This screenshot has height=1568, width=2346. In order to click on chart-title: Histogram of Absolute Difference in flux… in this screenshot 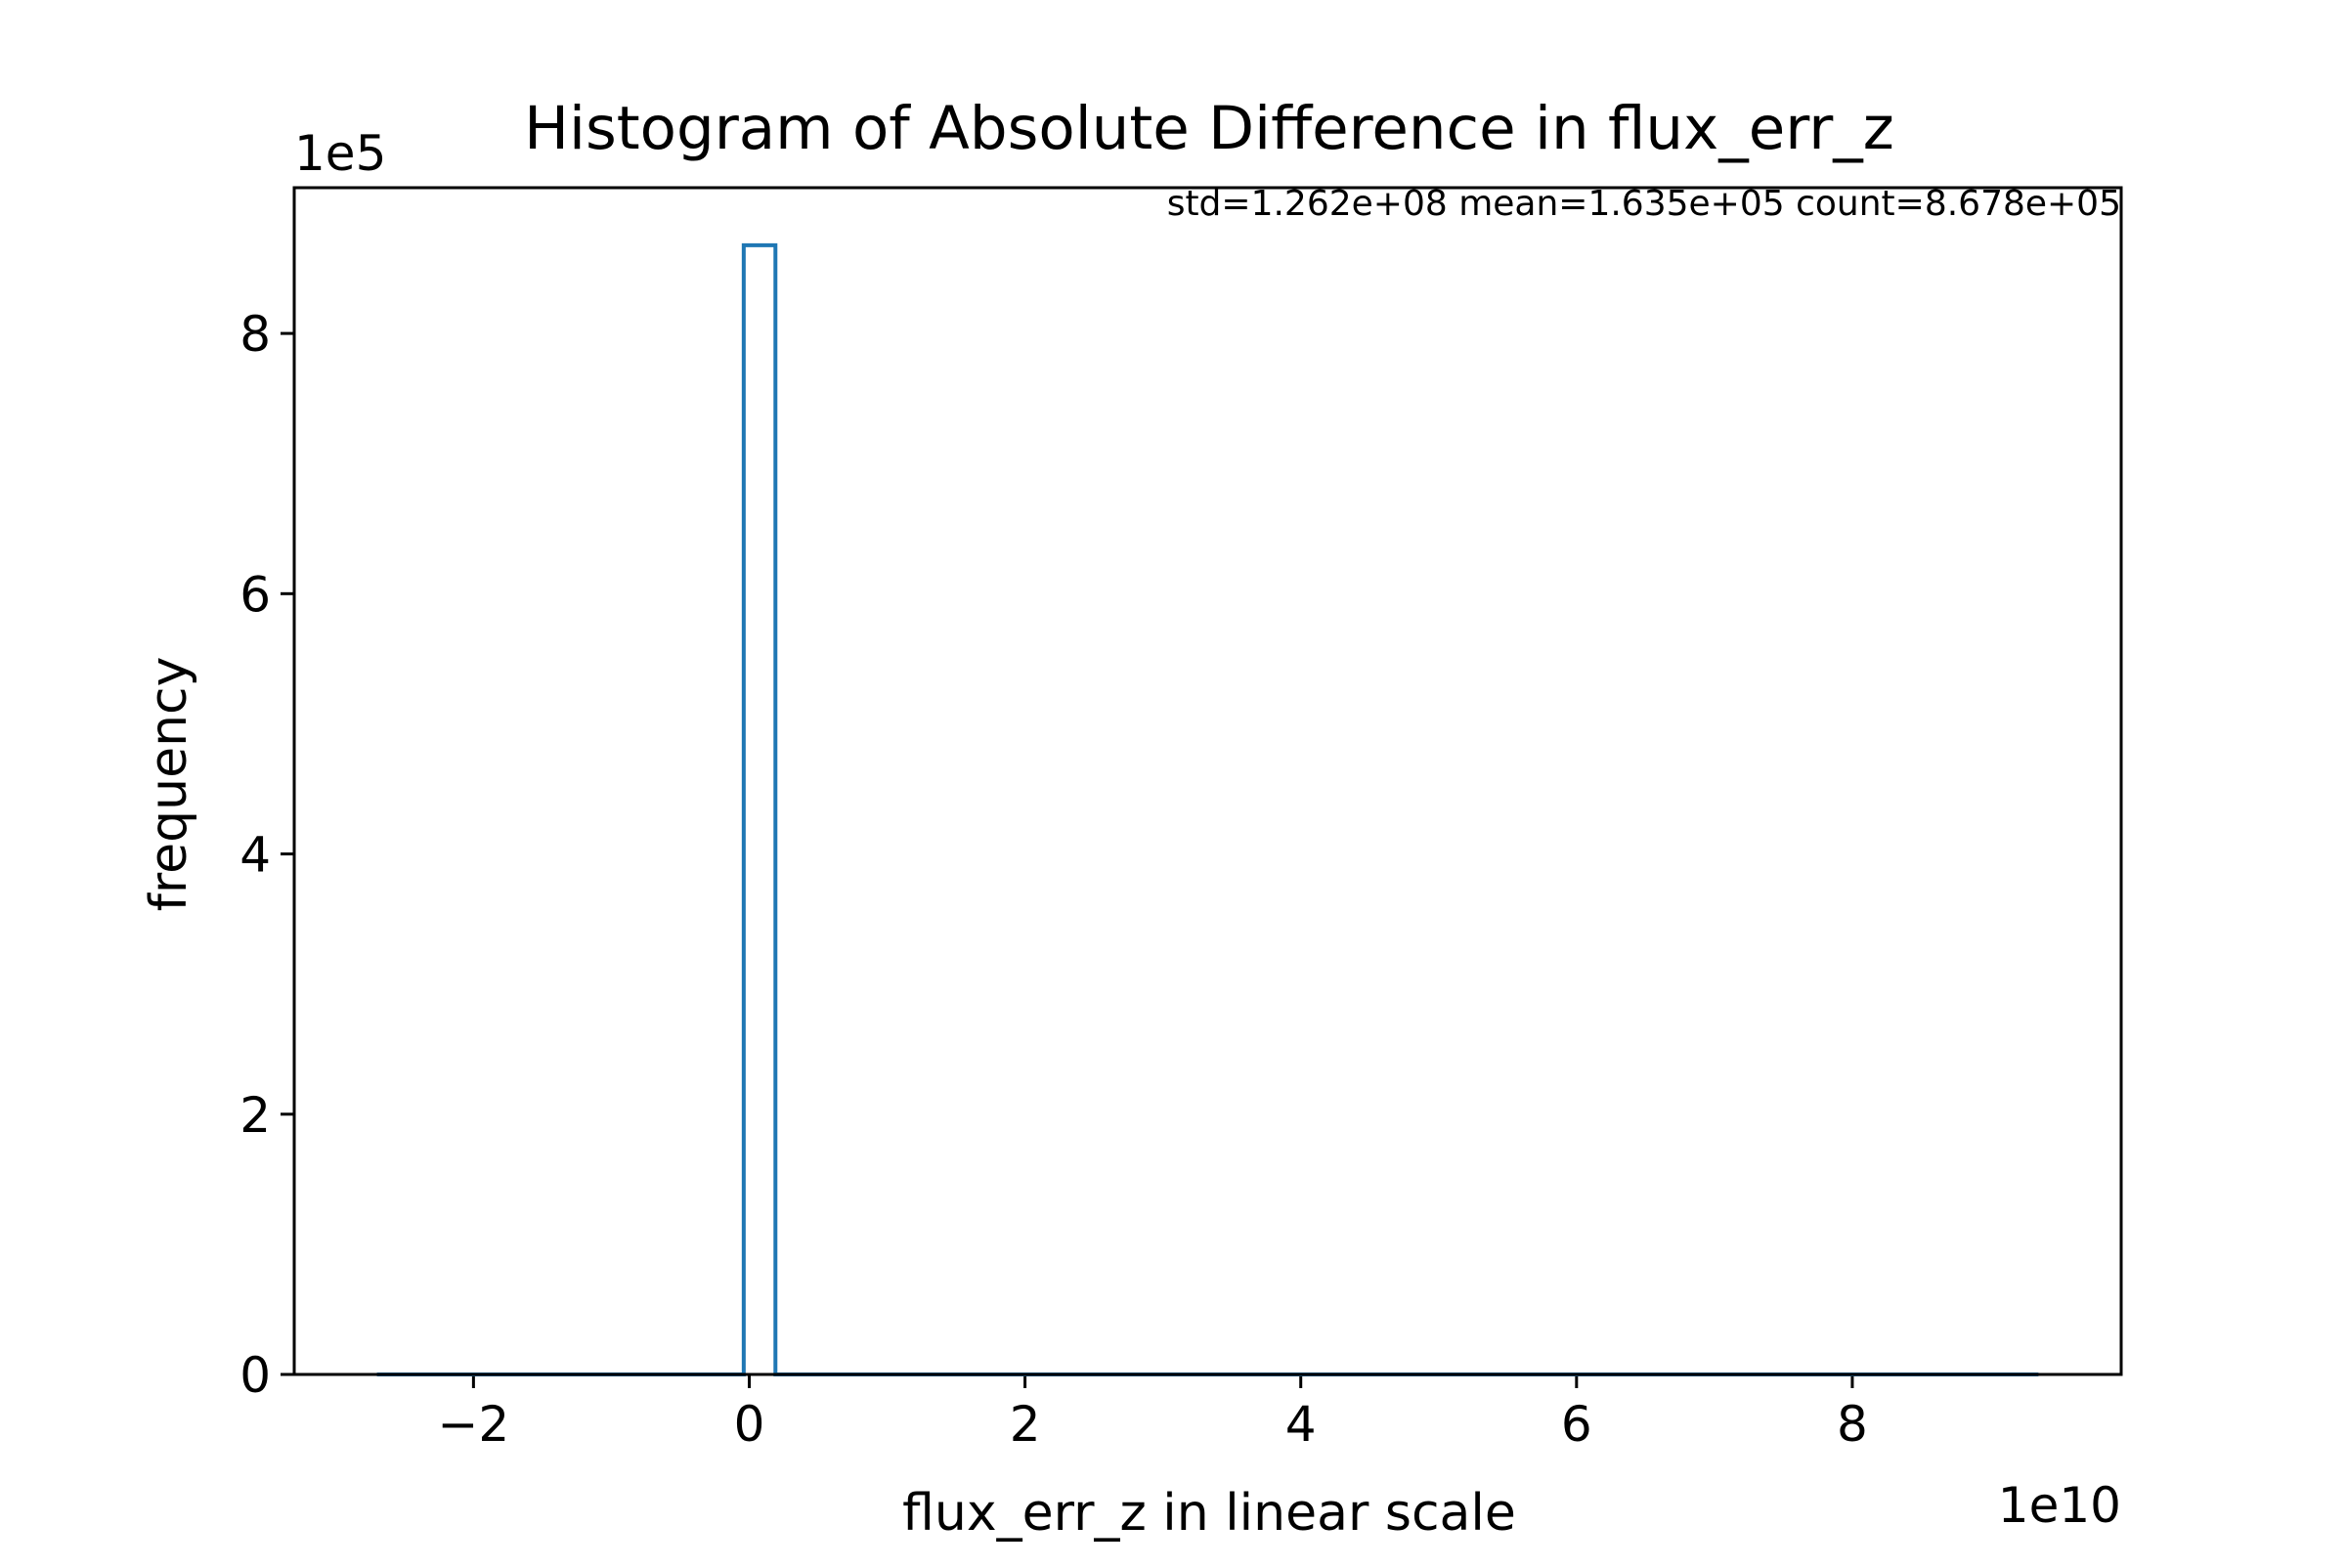, I will do `click(1209, 129)`.